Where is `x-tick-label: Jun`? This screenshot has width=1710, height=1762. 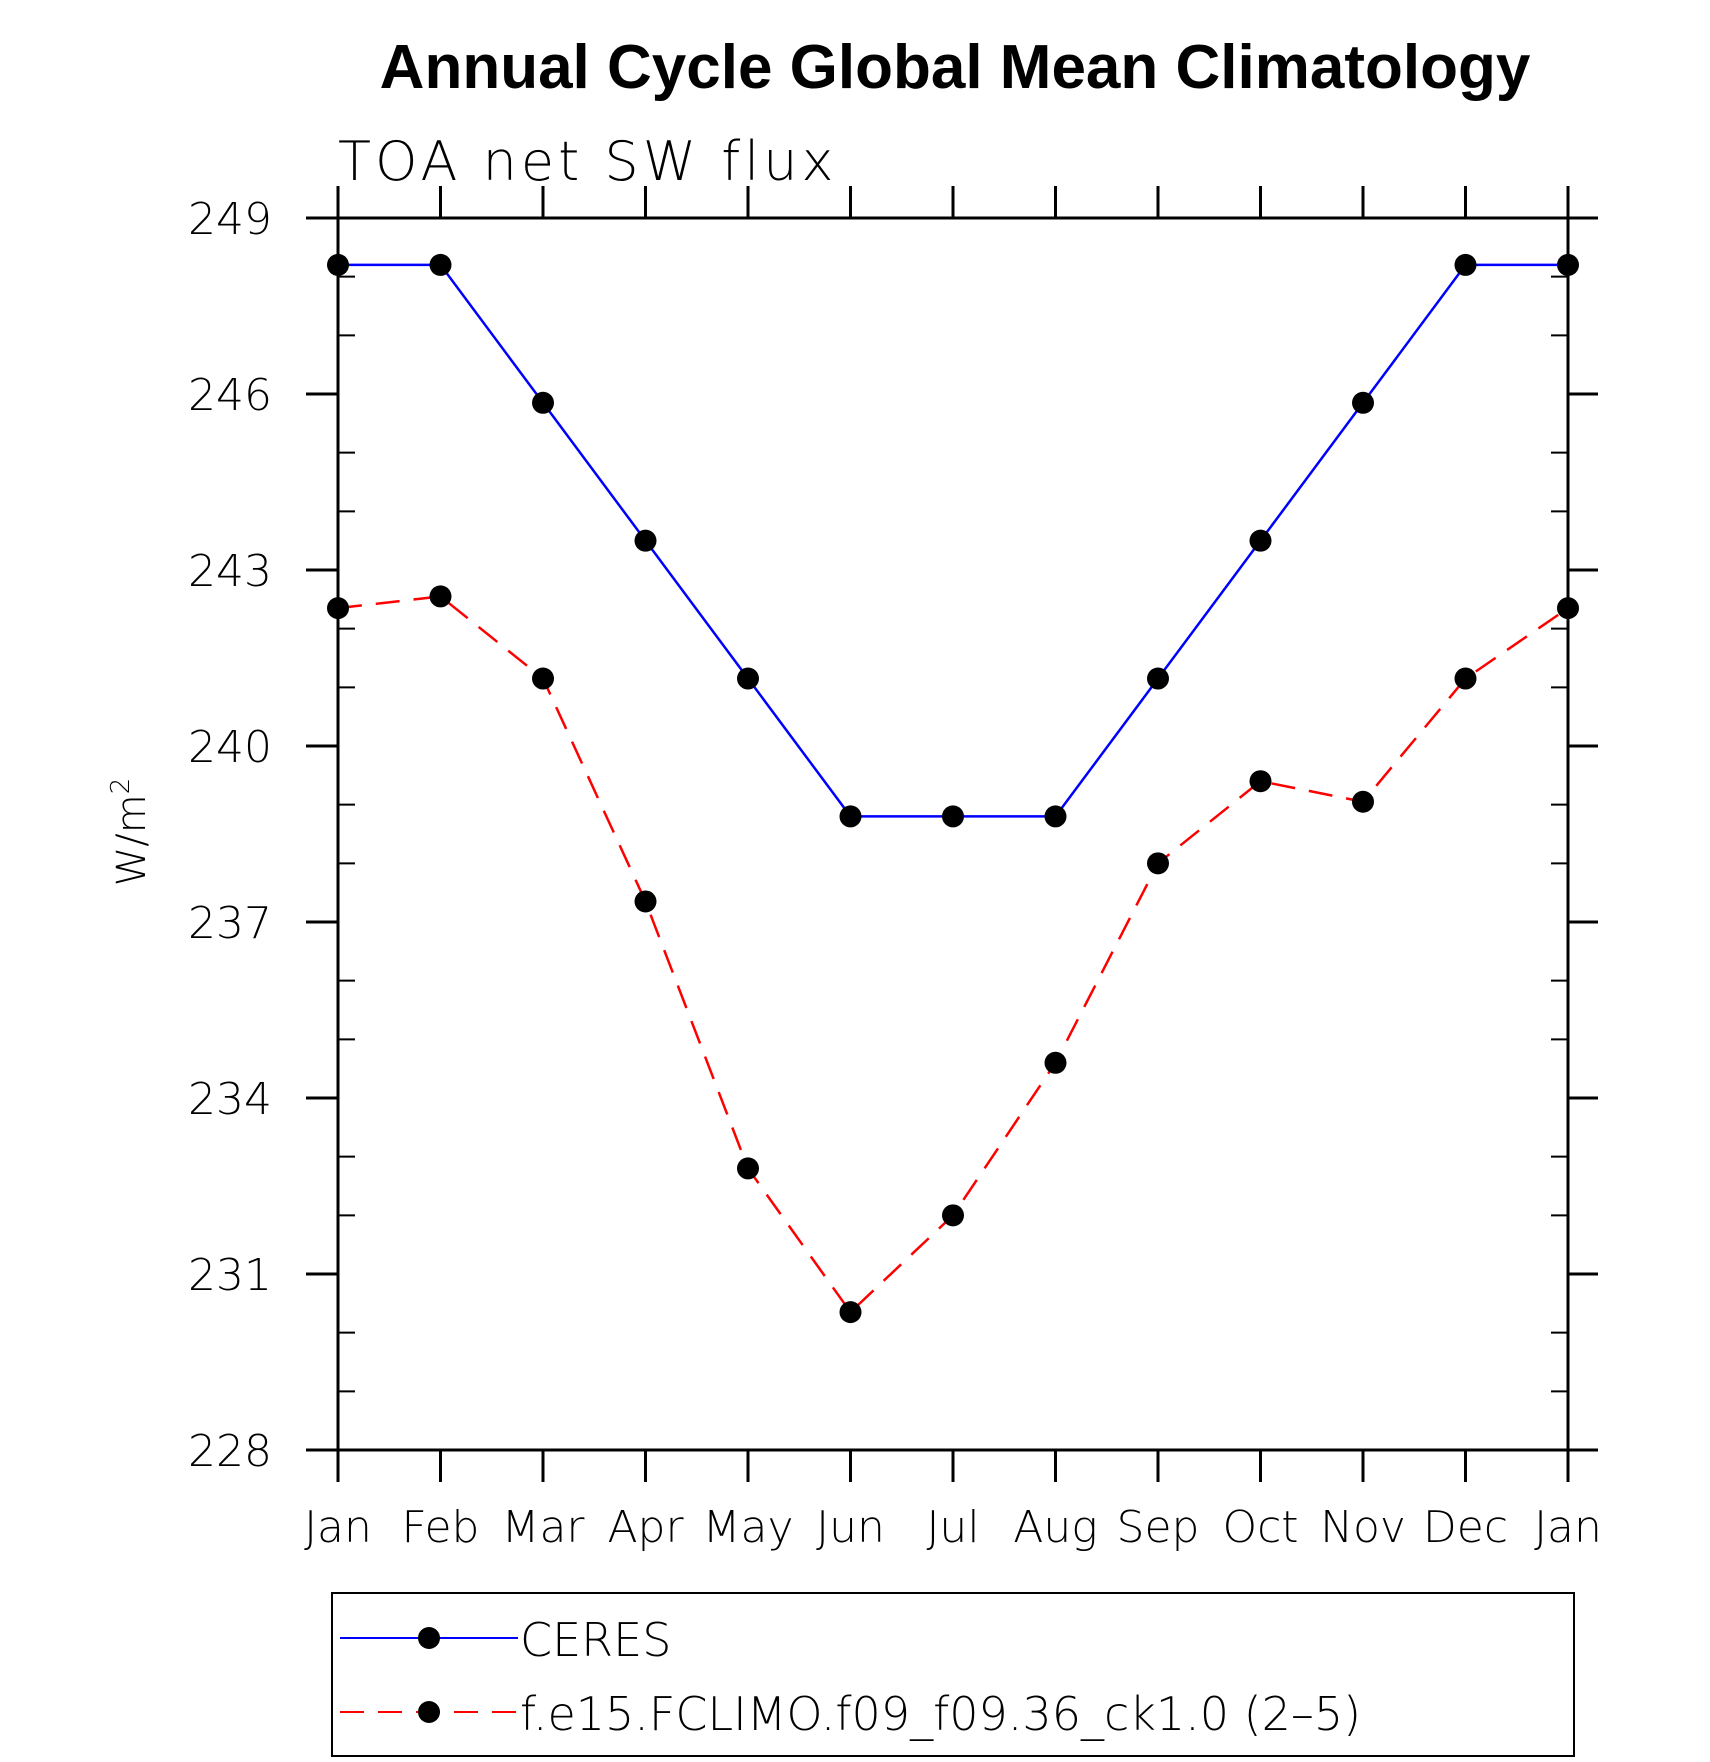 x-tick-label: Jun is located at coordinates (850, 1527).